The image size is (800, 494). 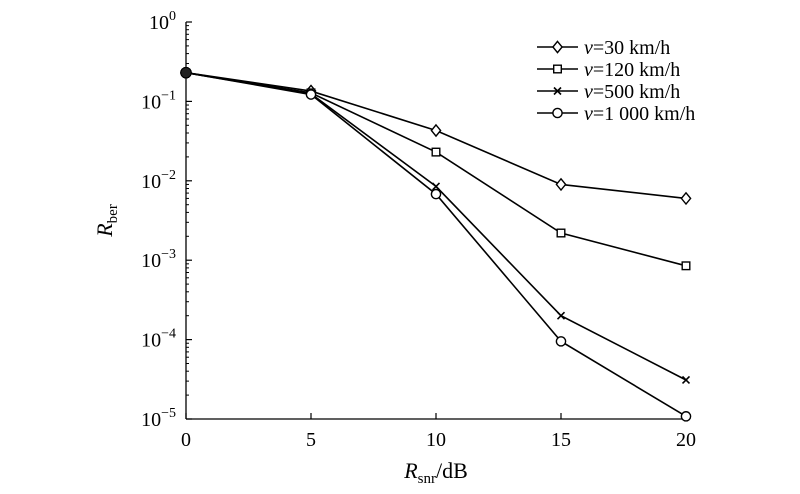 I want to click on y-tick-label: 10⁻⁵, so click(x=158, y=418).